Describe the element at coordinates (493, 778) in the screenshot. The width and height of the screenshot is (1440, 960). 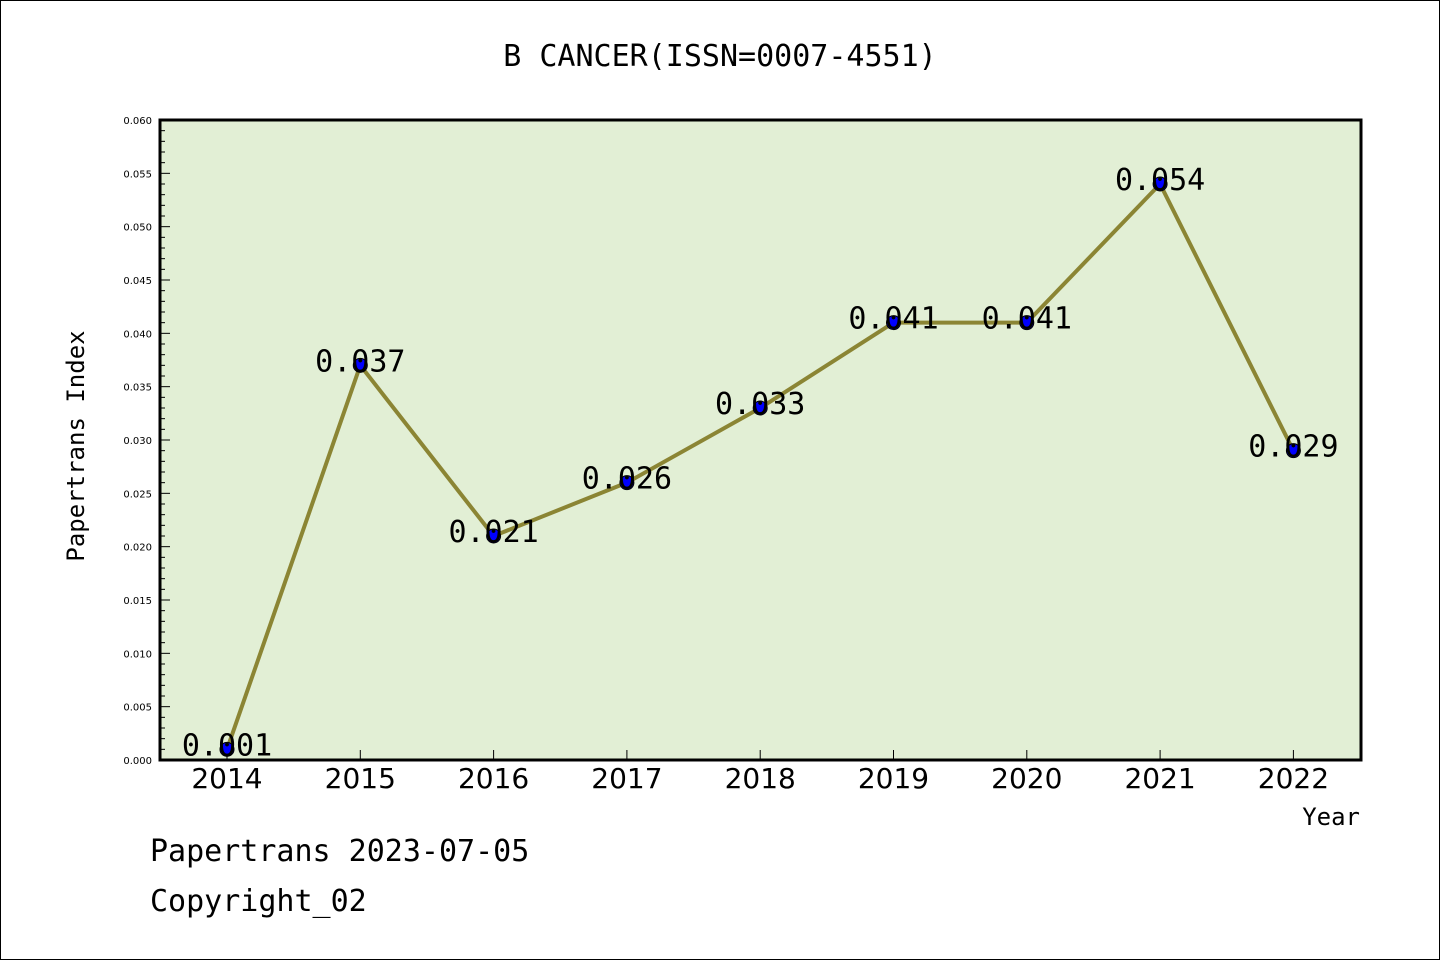
I see `x-tick-label: 2016` at that location.